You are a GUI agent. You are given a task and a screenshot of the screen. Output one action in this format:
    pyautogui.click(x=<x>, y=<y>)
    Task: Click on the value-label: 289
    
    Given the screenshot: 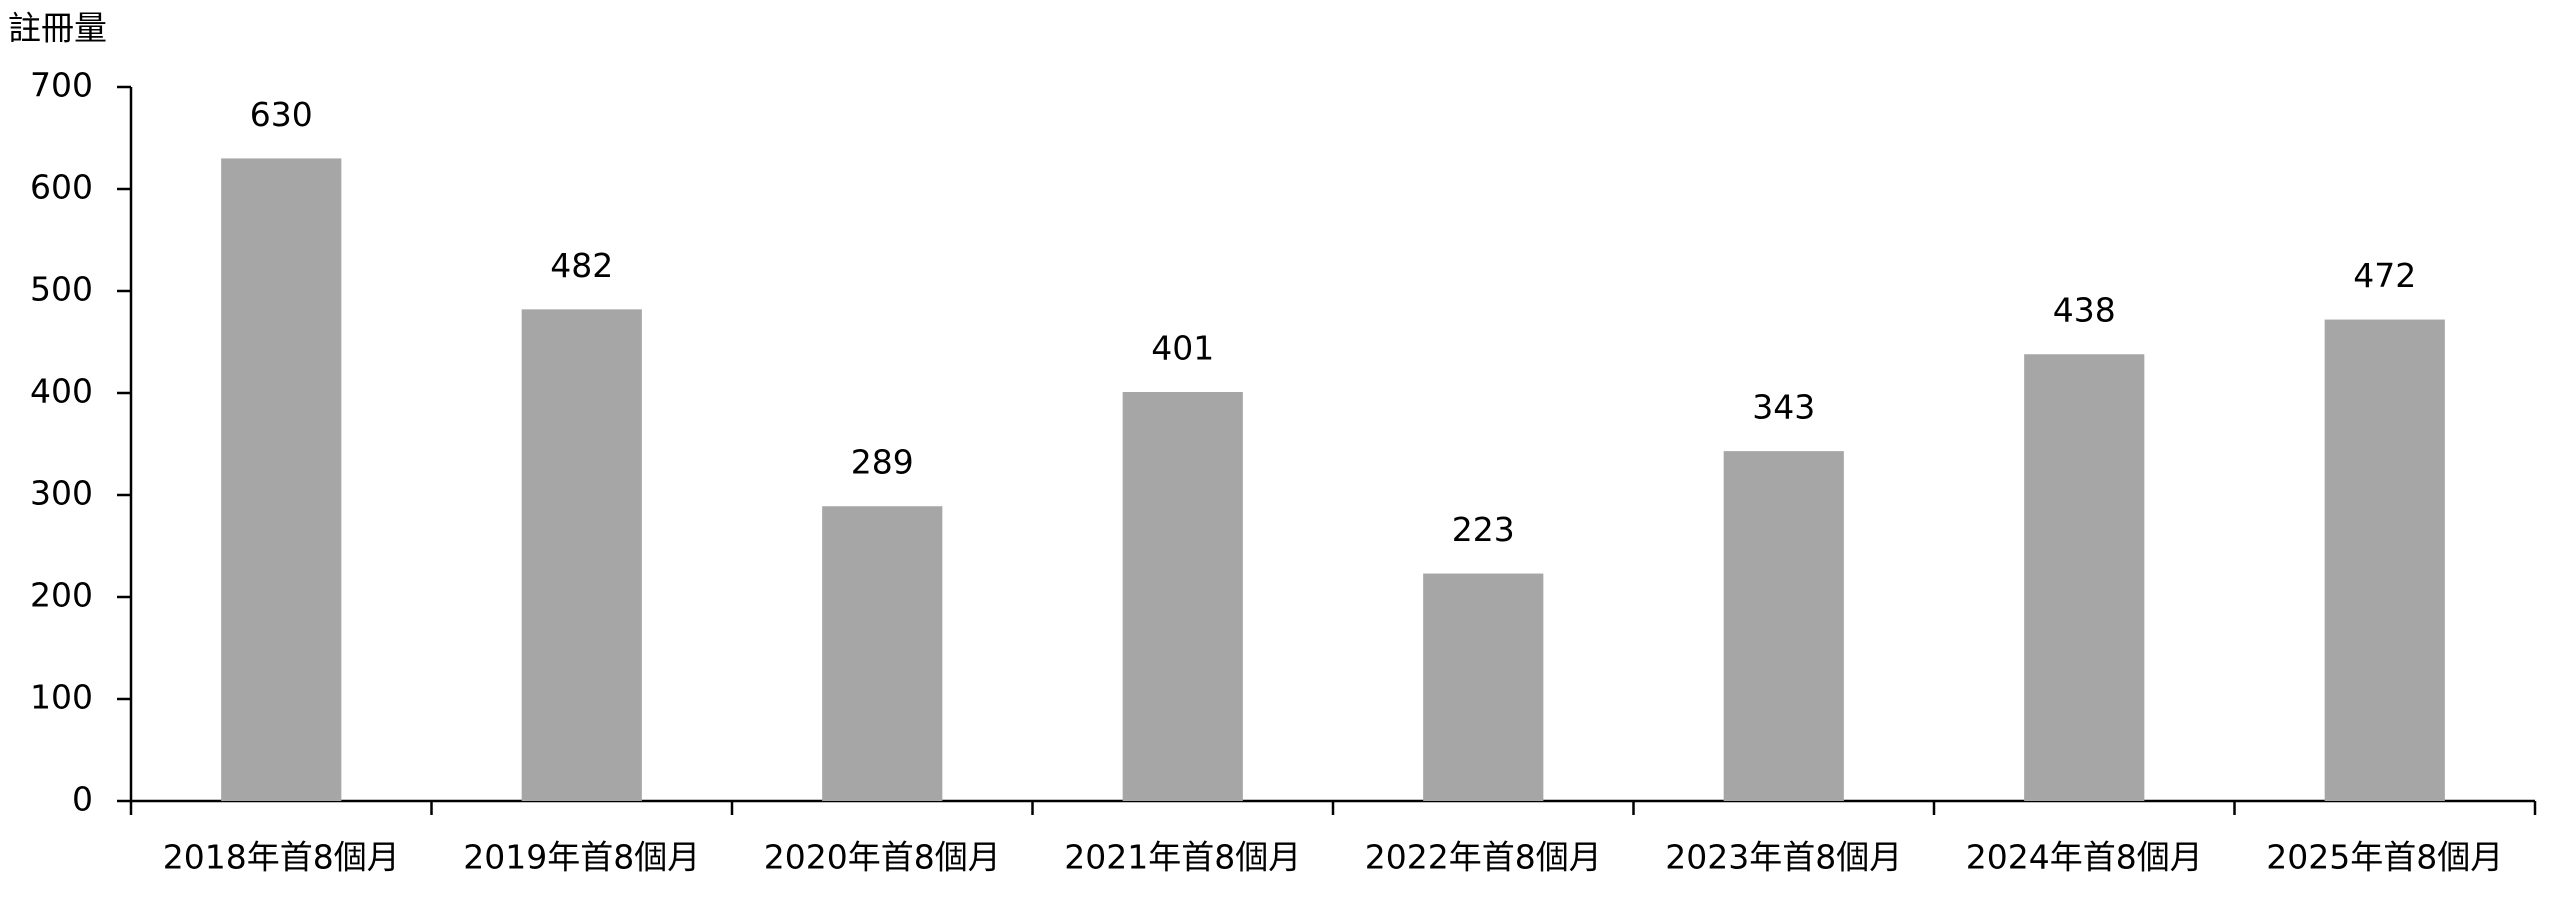 What is the action you would take?
    pyautogui.click(x=882, y=462)
    